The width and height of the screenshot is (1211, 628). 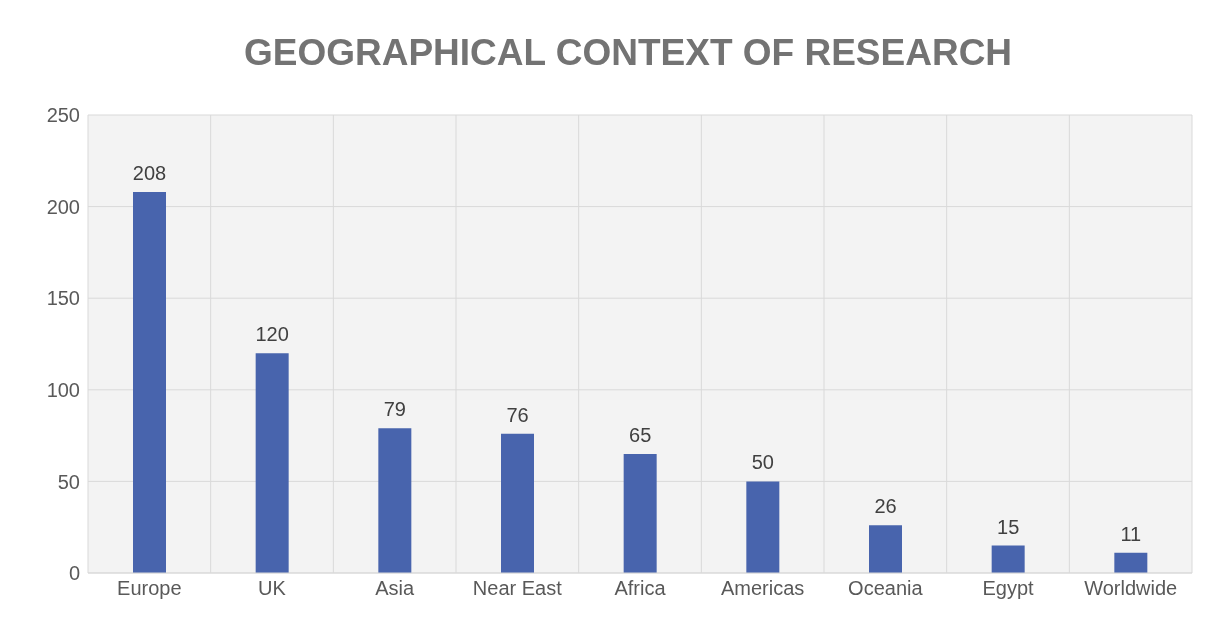 What do you see at coordinates (395, 588) in the screenshot?
I see `x-tick-label: Asia` at bounding box center [395, 588].